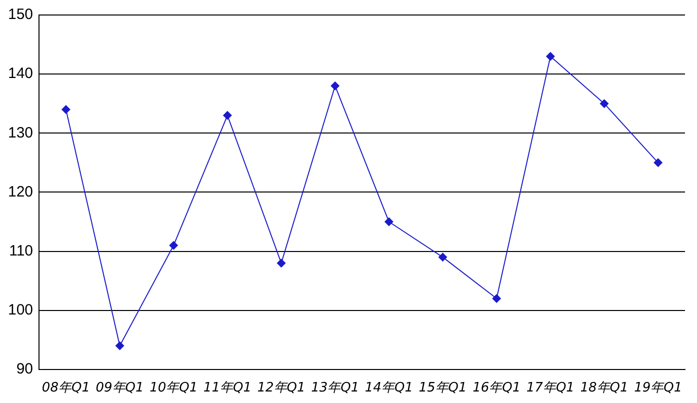 The height and width of the screenshot is (403, 697). What do you see at coordinates (21, 73) in the screenshot?
I see `y-tick-label: 140` at bounding box center [21, 73].